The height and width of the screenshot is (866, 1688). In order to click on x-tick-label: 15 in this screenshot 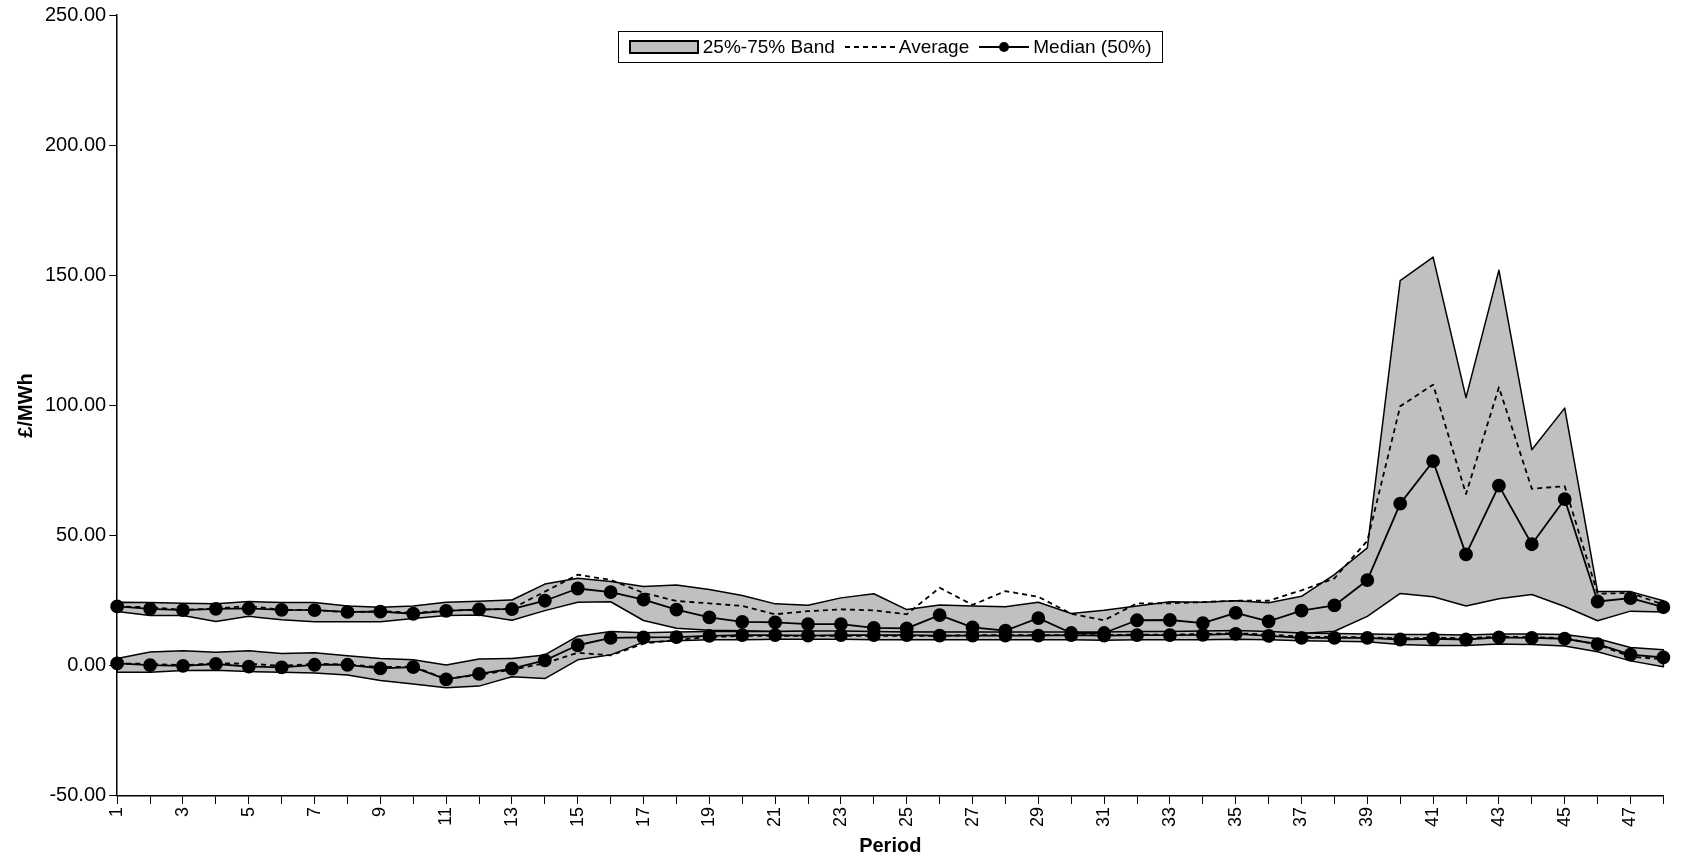, I will do `click(576, 817)`.